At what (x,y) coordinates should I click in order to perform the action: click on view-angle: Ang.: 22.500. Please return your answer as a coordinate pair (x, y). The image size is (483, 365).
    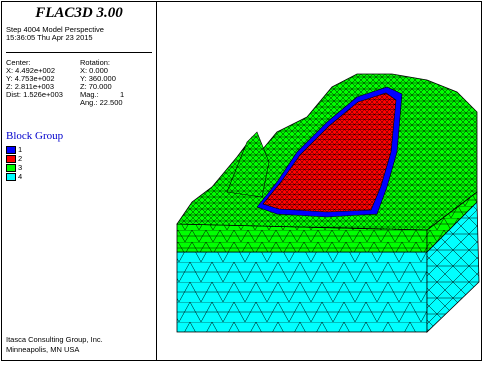
    Looking at the image, I should click on (101, 102).